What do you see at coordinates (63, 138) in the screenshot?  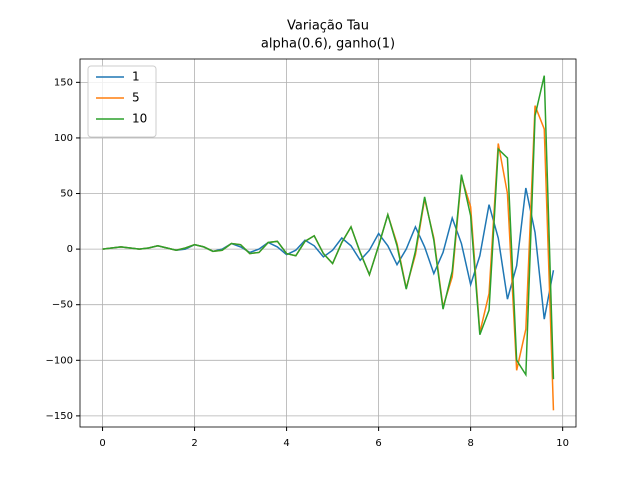 I see `y-tick-label: 100` at bounding box center [63, 138].